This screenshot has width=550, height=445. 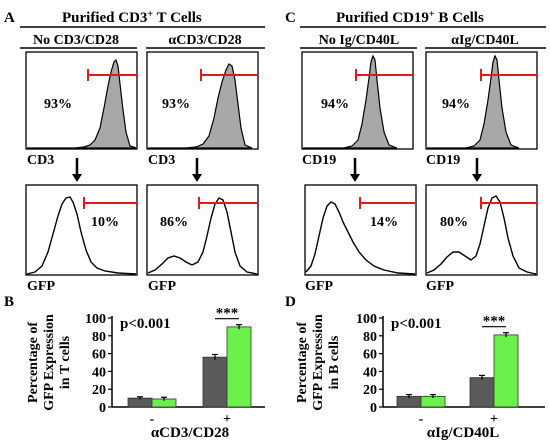 I want to click on histogram-a-gfp-stimulated: 86%, so click(x=202, y=230).